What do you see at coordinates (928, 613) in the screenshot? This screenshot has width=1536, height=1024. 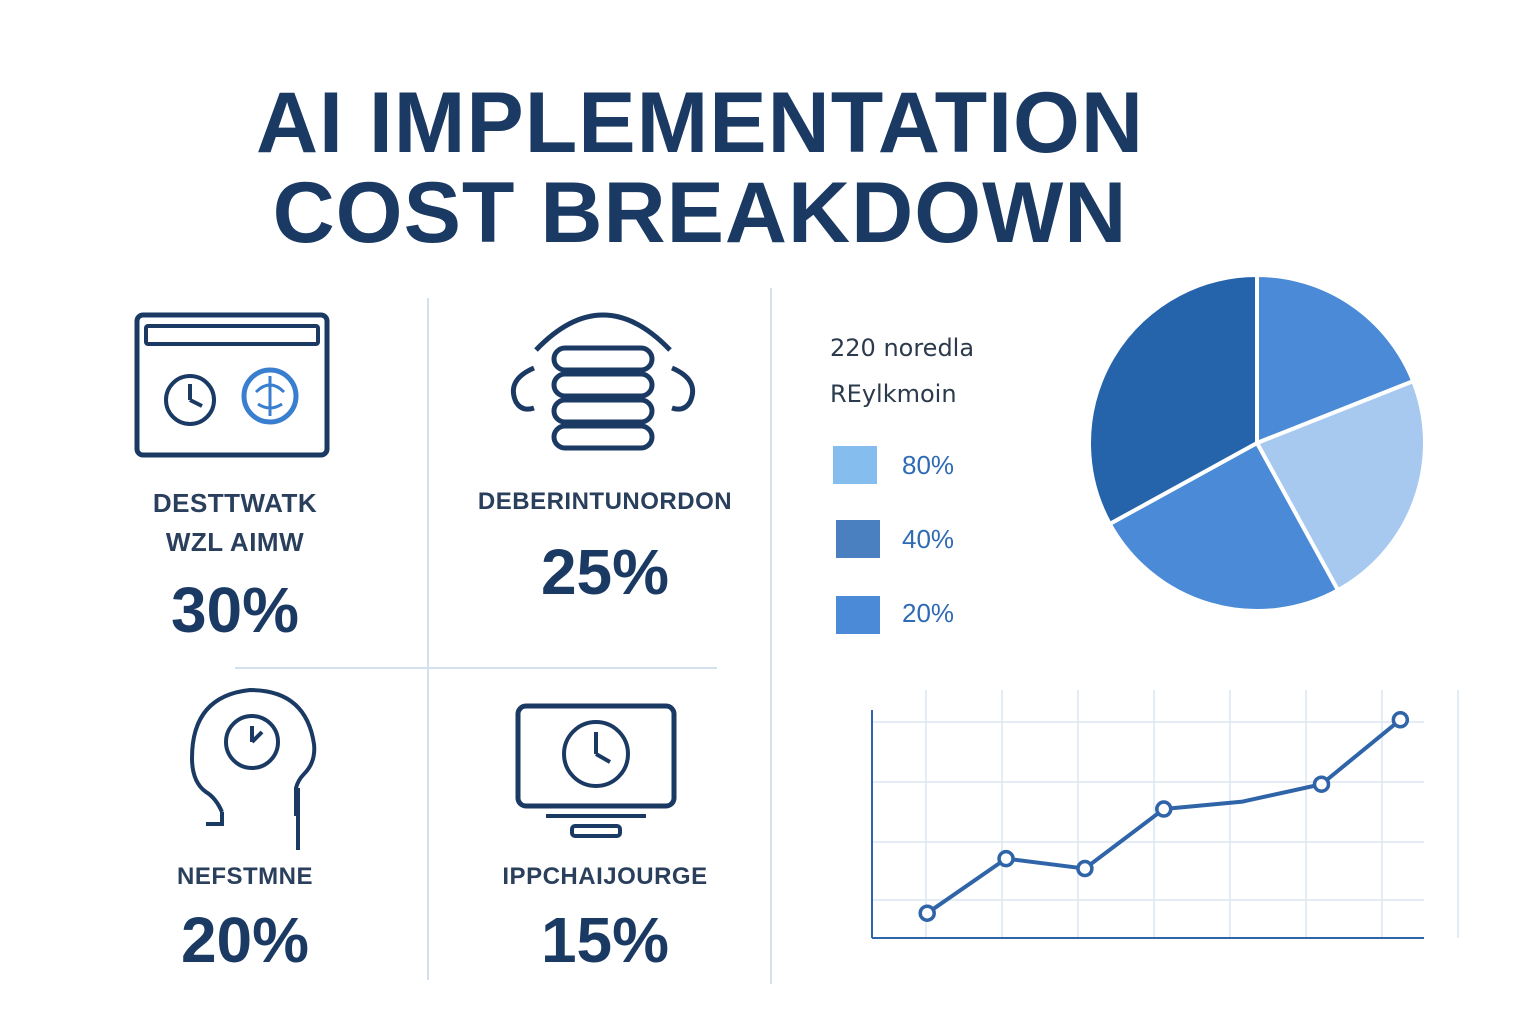 I see `legend-value-3: 20%` at bounding box center [928, 613].